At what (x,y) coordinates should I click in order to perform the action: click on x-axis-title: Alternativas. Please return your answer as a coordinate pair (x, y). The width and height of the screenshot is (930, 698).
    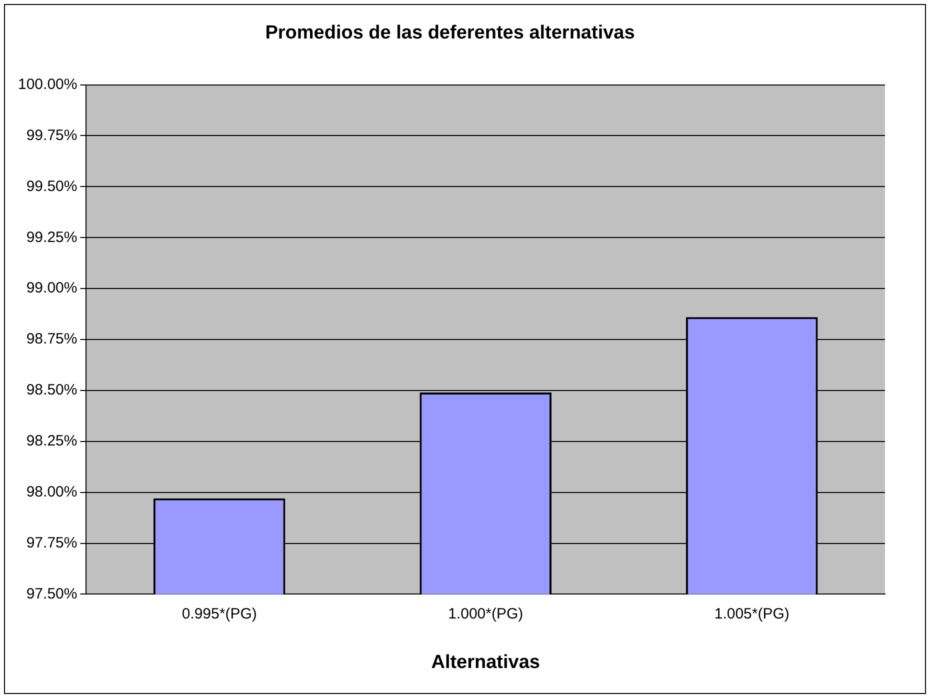
    Looking at the image, I should click on (485, 662).